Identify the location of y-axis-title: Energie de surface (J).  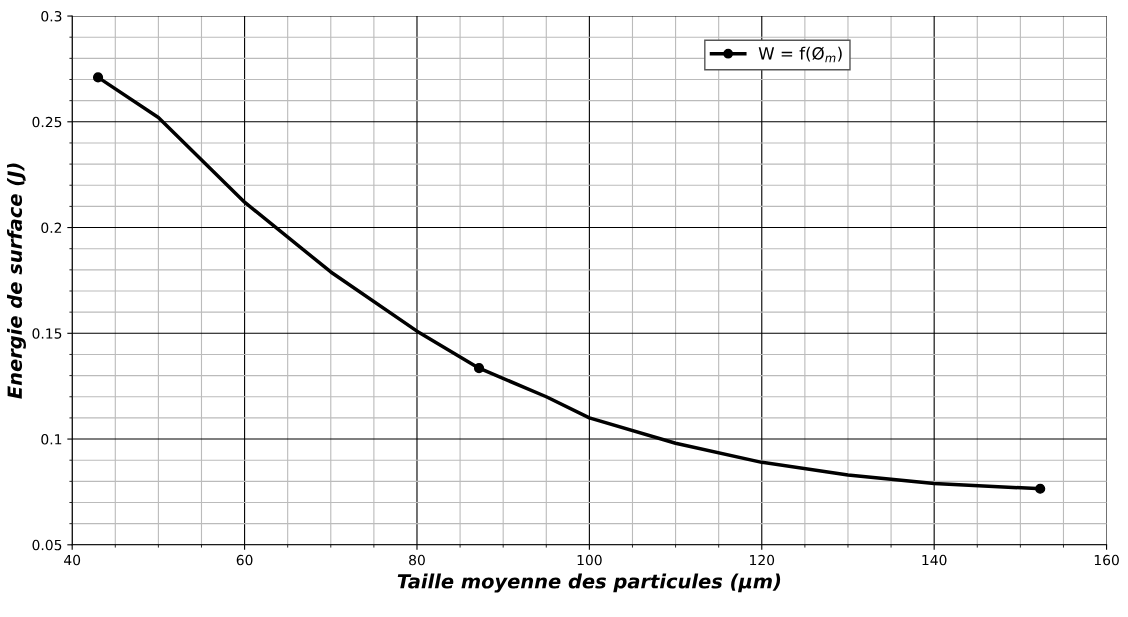
(16, 281).